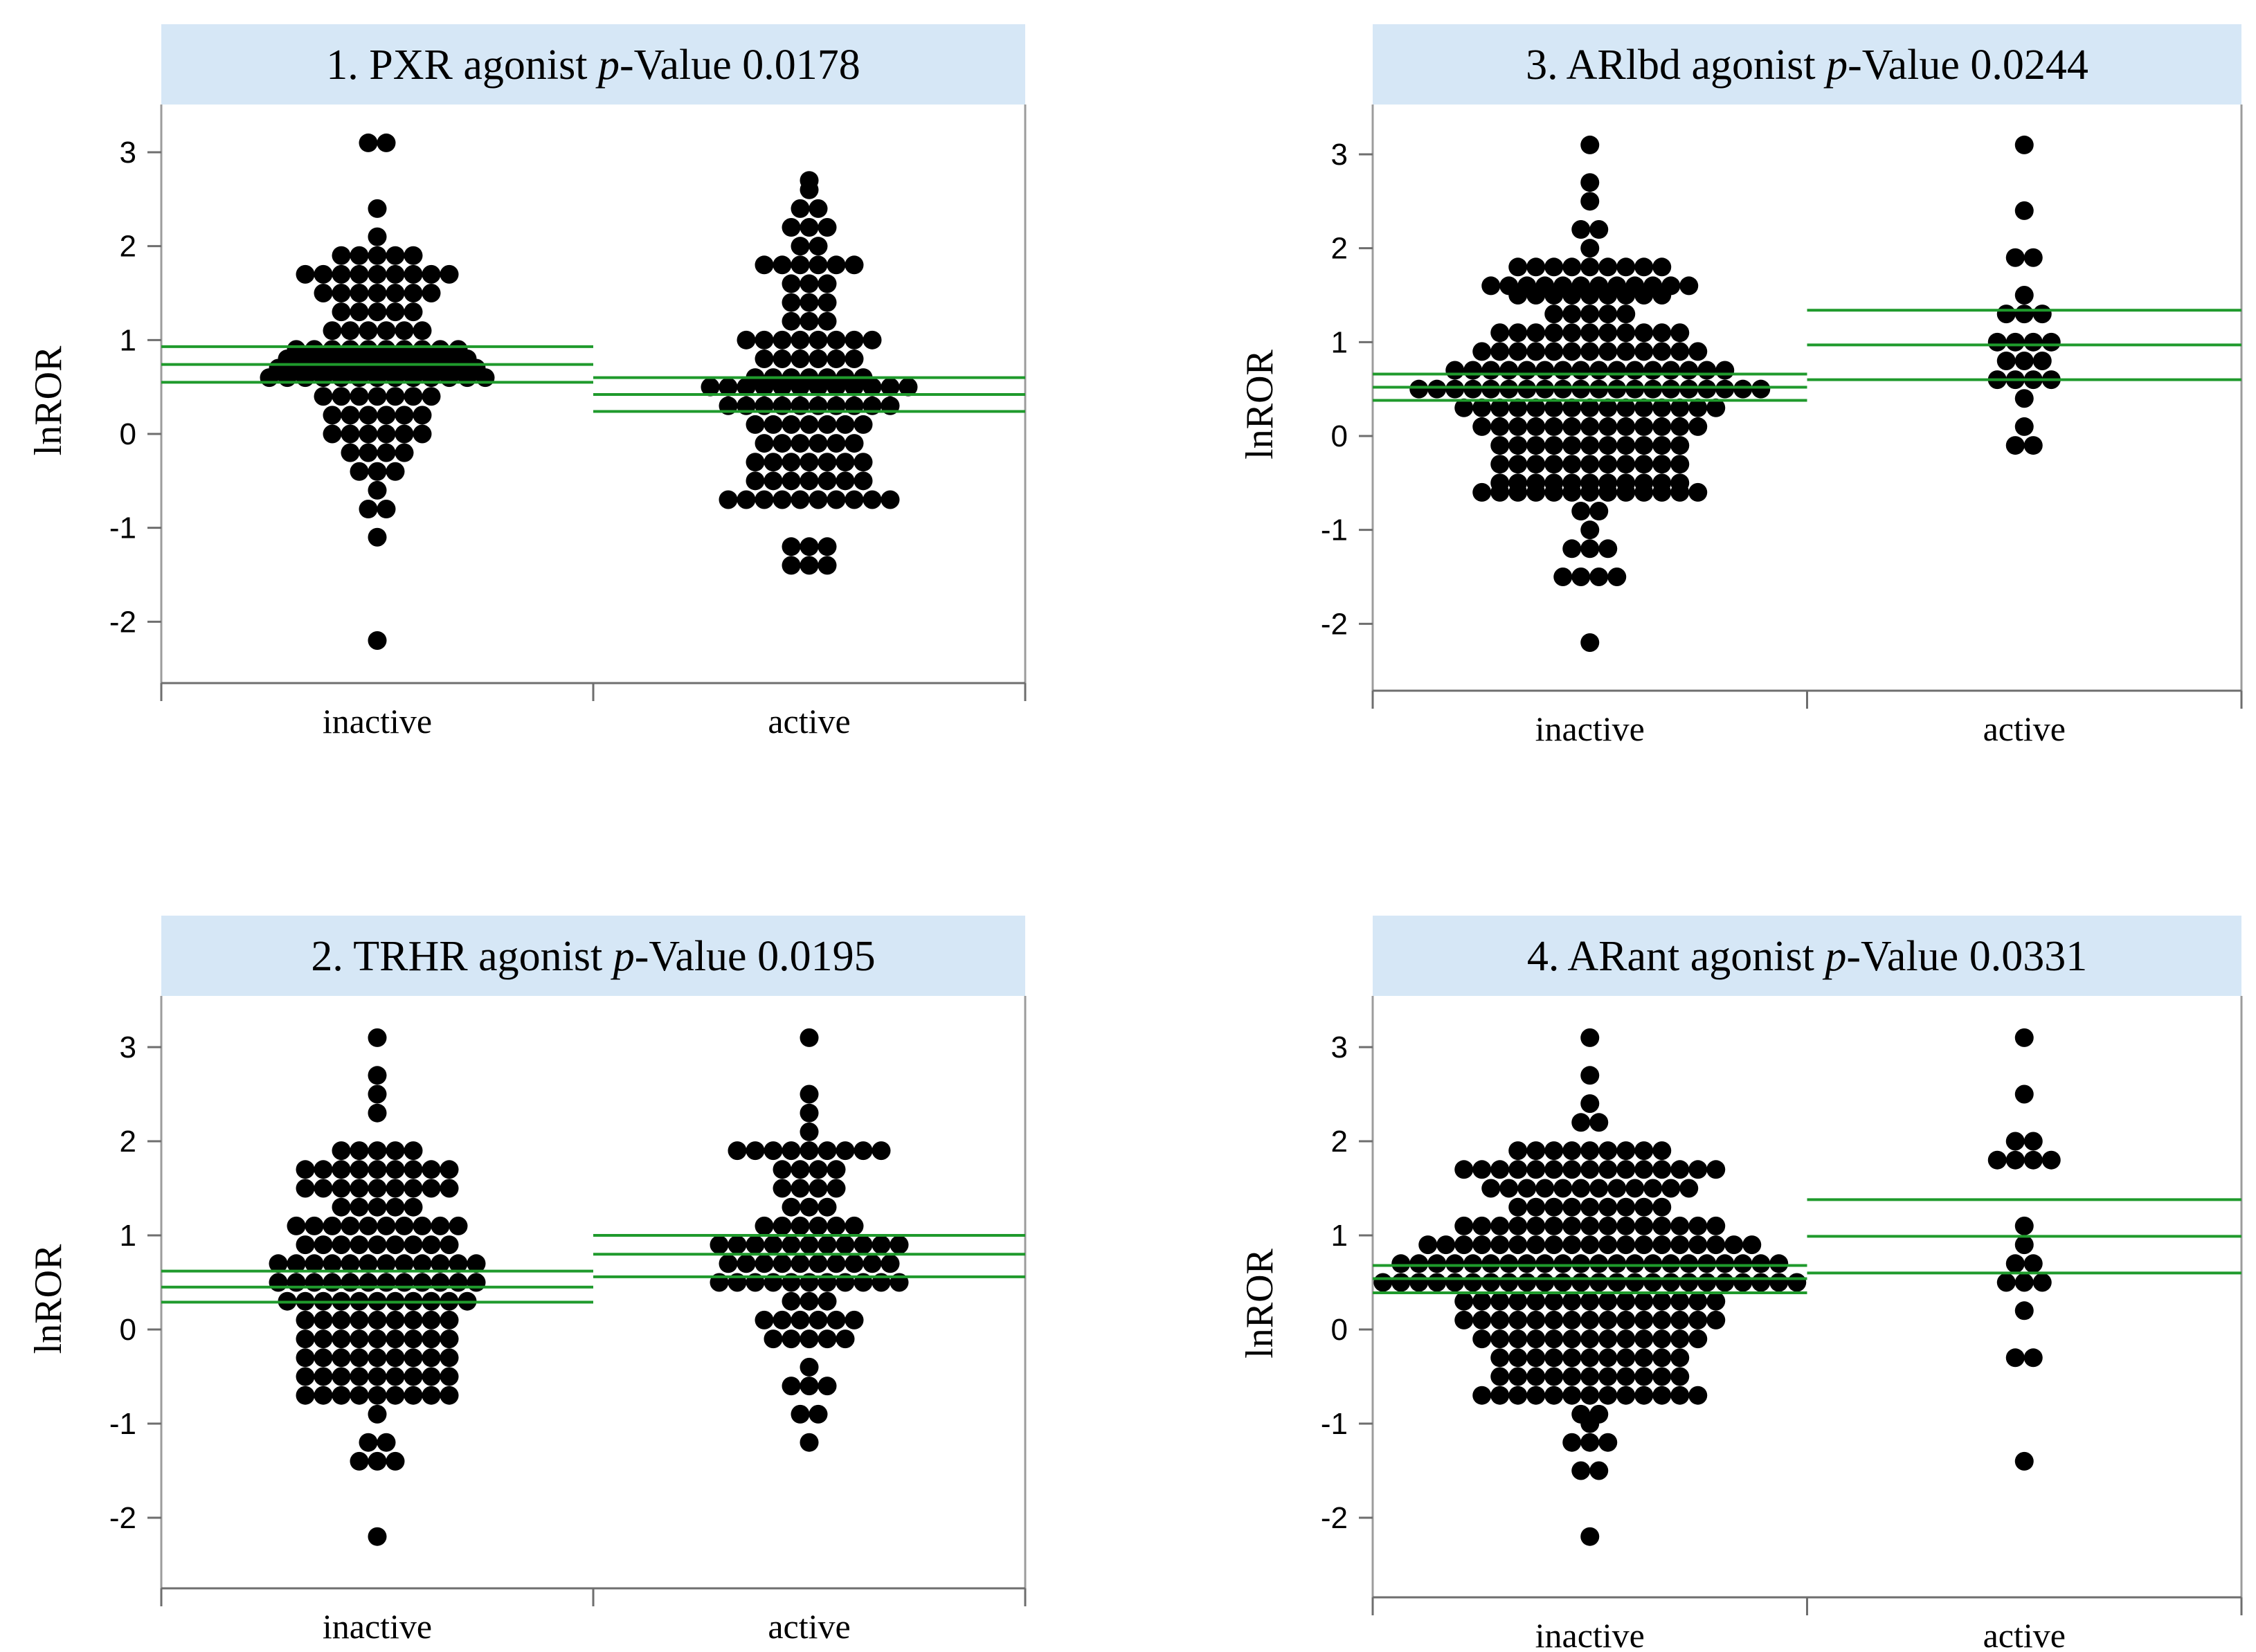  I want to click on title-suffix: -Value, so click(696, 956).